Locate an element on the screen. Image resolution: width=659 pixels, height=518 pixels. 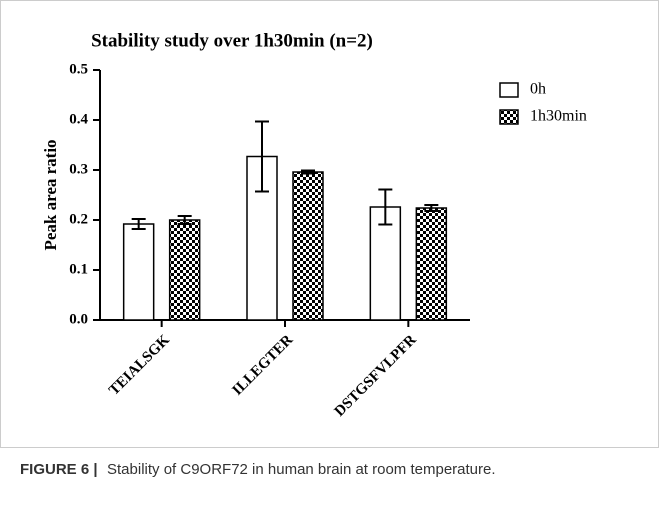
chart-title: Stability study over 1h30min (n=2) is located at coordinates (232, 40).